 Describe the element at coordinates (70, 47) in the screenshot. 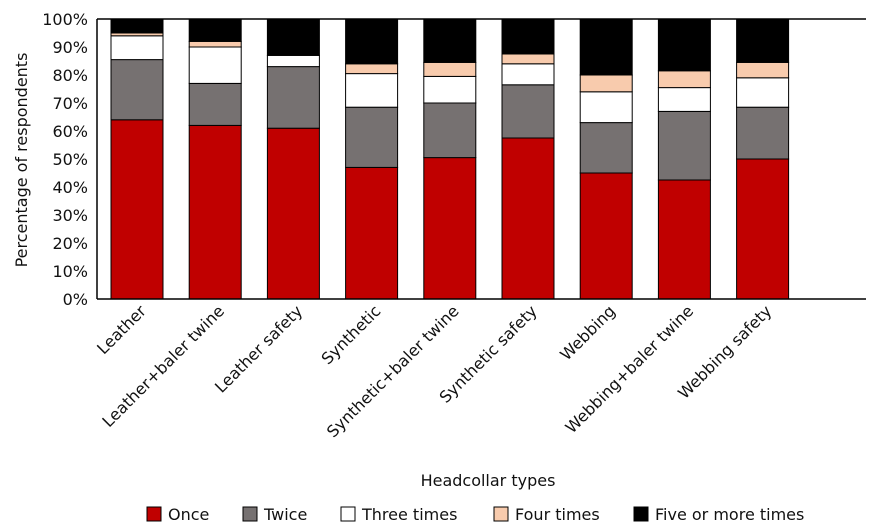

I see `y-tick-label: 90%` at that location.